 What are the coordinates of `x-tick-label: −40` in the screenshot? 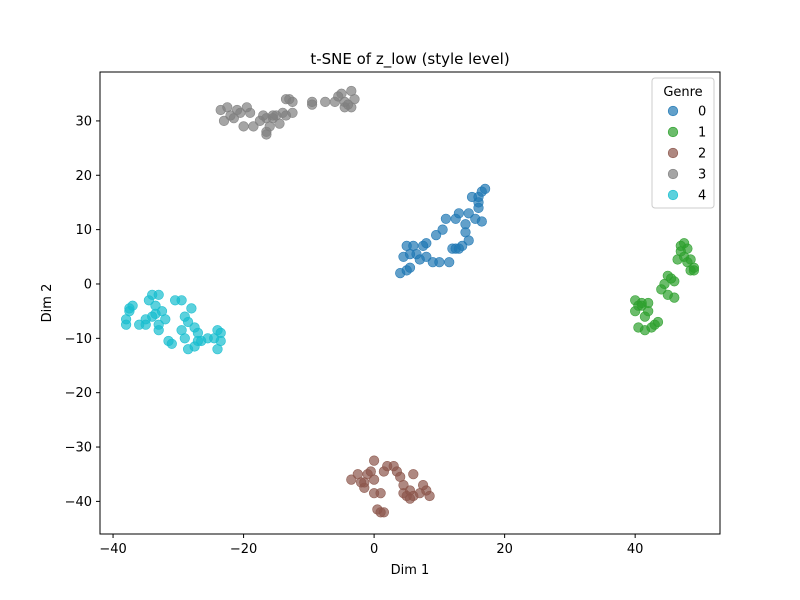 It's located at (112, 549).